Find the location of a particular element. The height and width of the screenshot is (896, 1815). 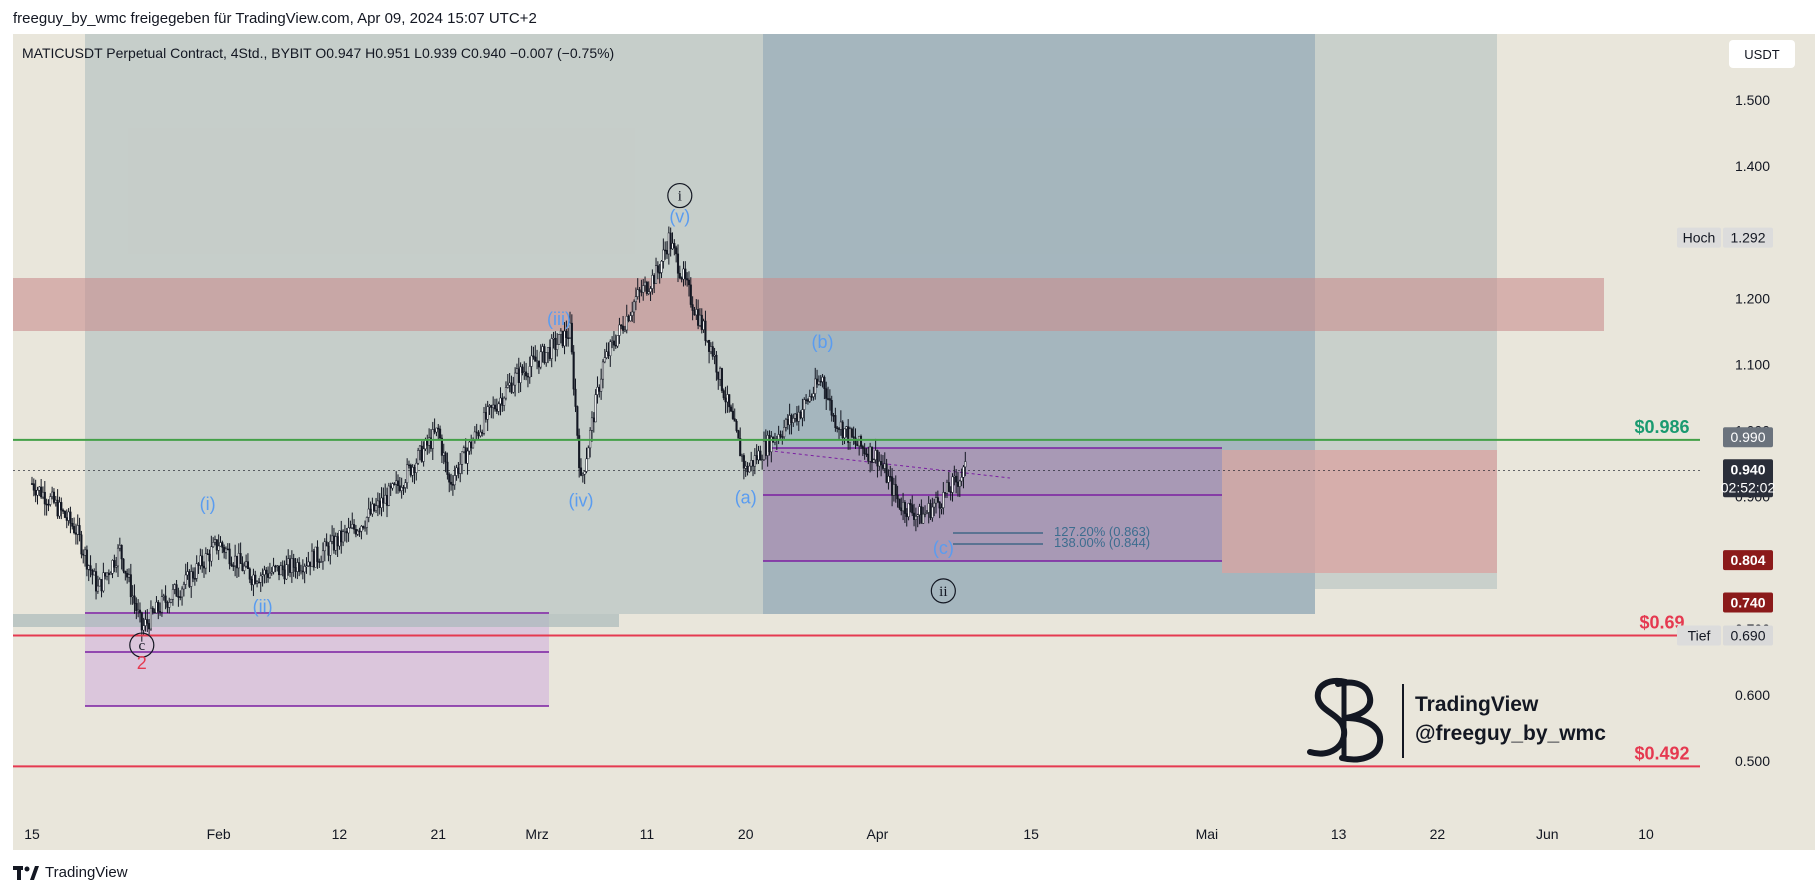

currency-button: USDT is located at coordinates (1762, 54).